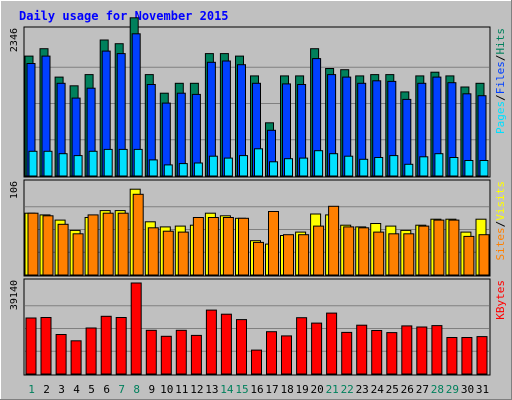 The image size is (512, 400). I want to click on day-label-7: 7, so click(121, 389).